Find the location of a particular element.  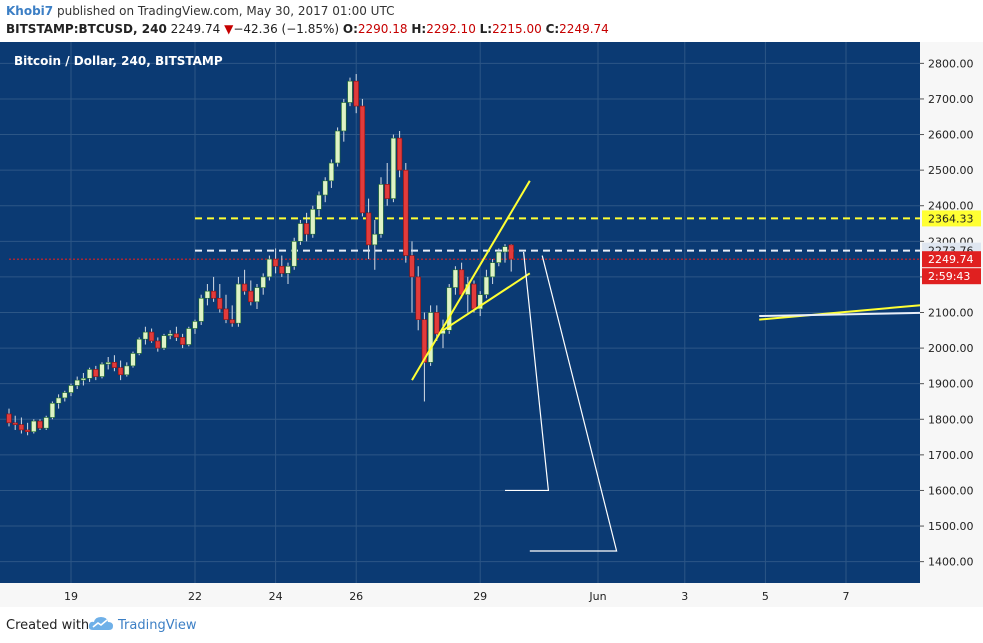

symbol-label: BITSTAMP:BTCUSD, 240 is located at coordinates (86, 29).